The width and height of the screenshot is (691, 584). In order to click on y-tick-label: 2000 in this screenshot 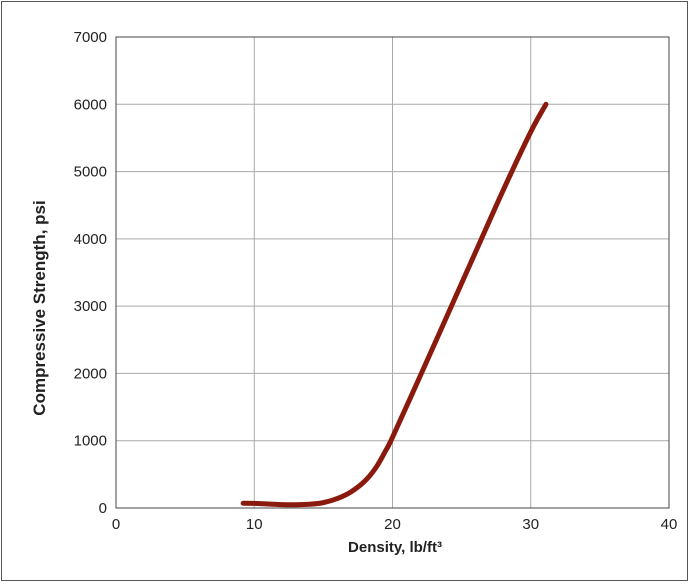, I will do `click(90, 373)`.